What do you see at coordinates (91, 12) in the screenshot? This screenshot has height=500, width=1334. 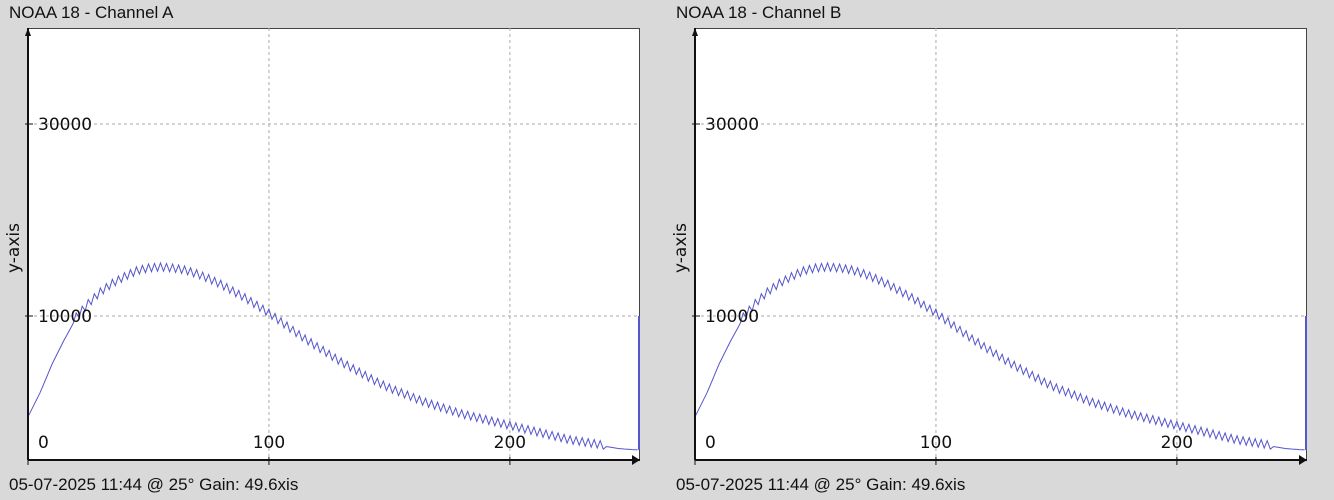 I see `chart-title: NOAA 18 - Channel A` at bounding box center [91, 12].